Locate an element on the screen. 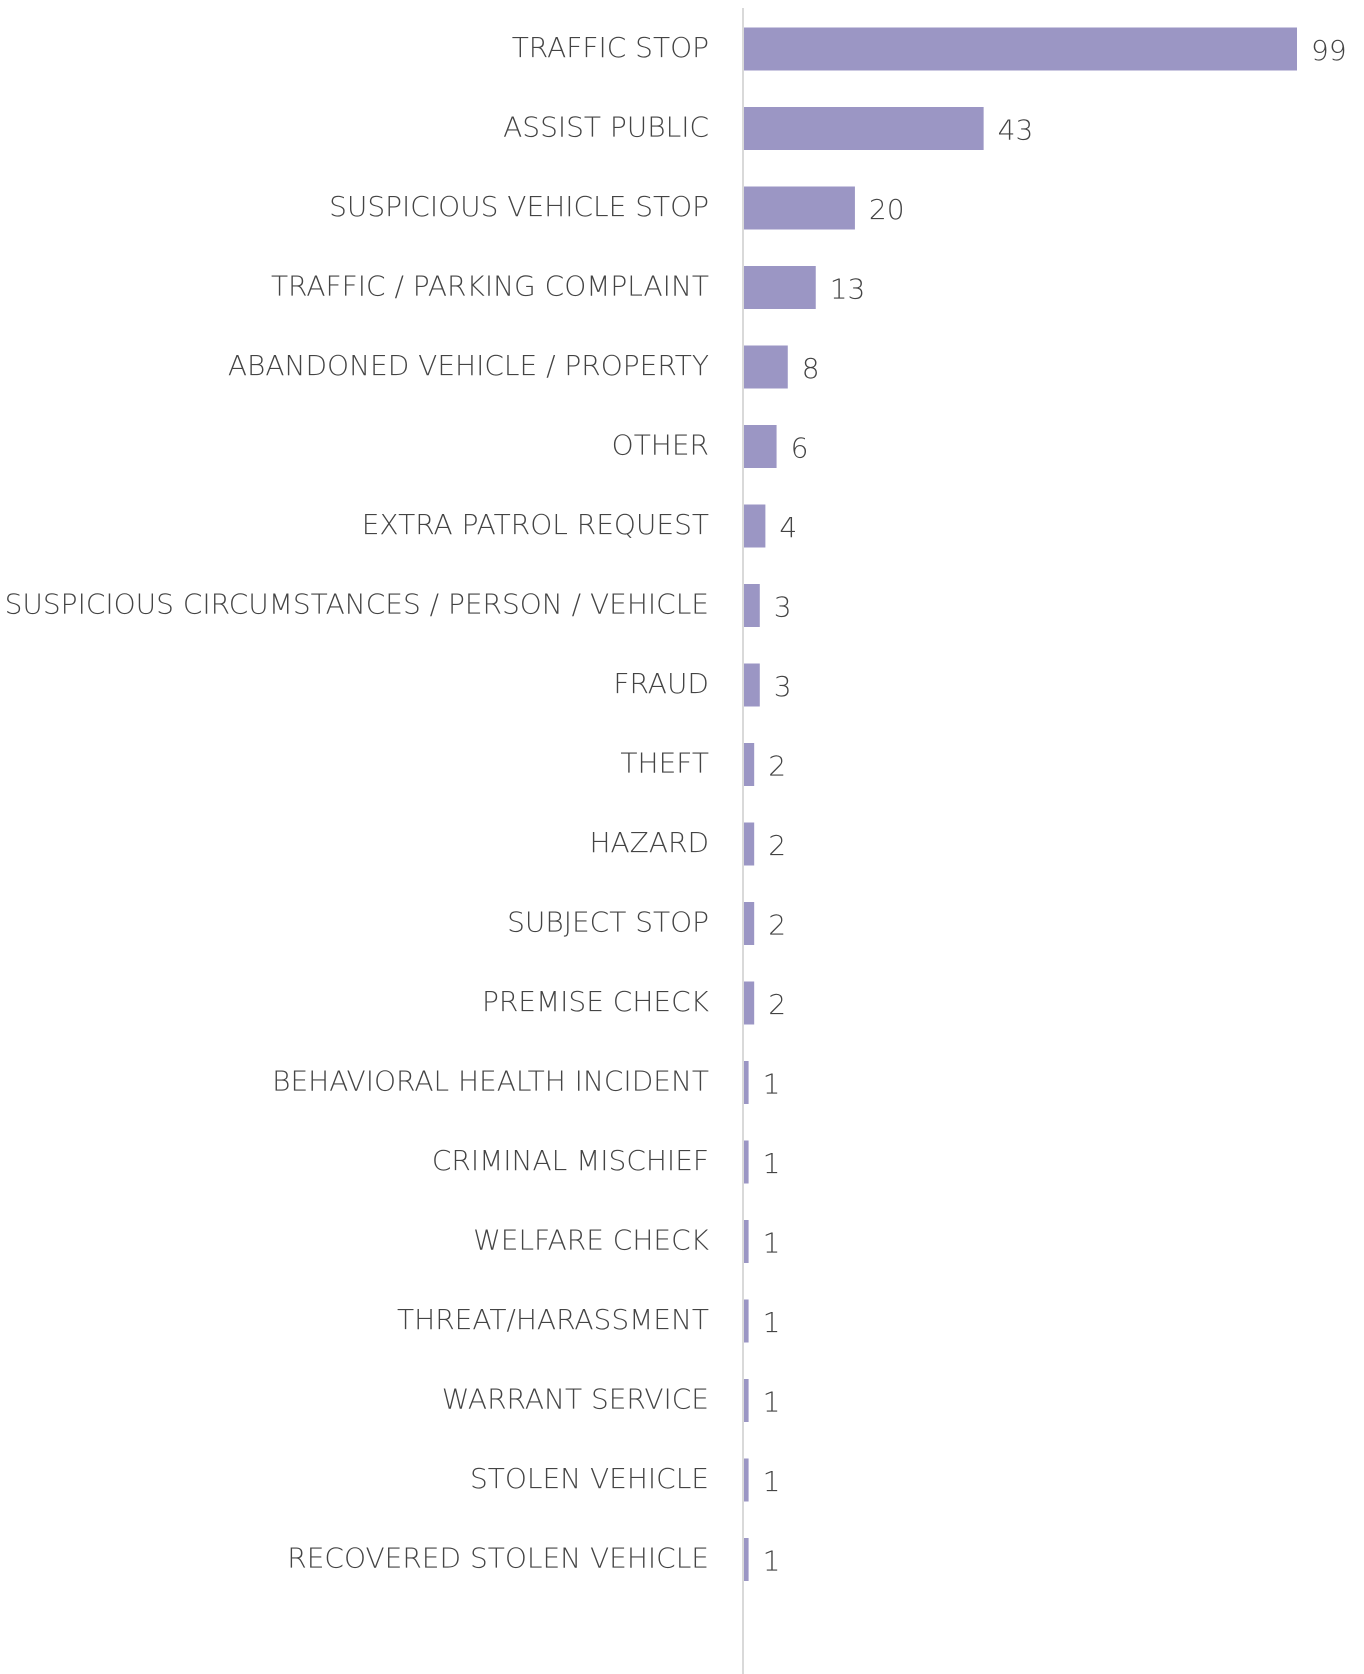  category-label: SUSPICIOUS VEHICLE STOP is located at coordinates (519, 206).